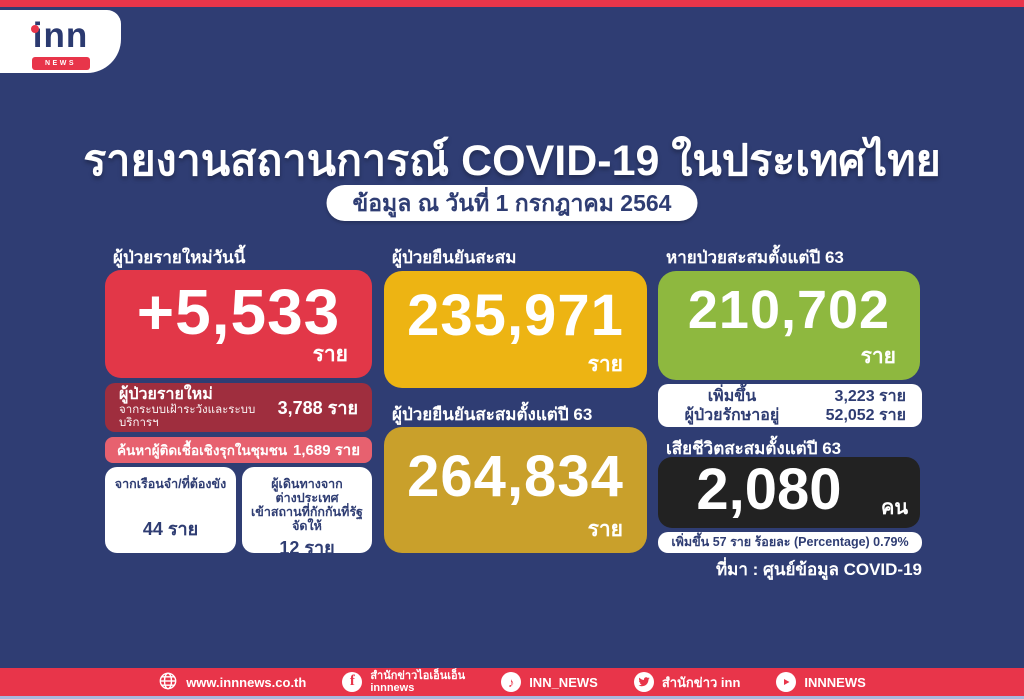 This screenshot has height=699, width=1024. Describe the element at coordinates (865, 415) in the screenshot. I see `in-treatment-value: 52,052 ราย` at that location.